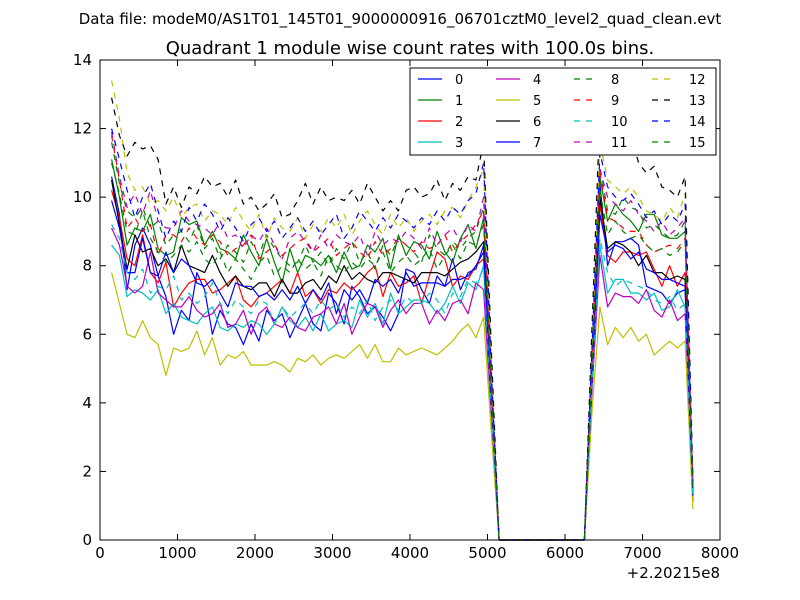 Image resolution: width=800 pixels, height=600 pixels. Describe the element at coordinates (565, 553) in the screenshot. I see `x-tick-label: 6000` at that location.